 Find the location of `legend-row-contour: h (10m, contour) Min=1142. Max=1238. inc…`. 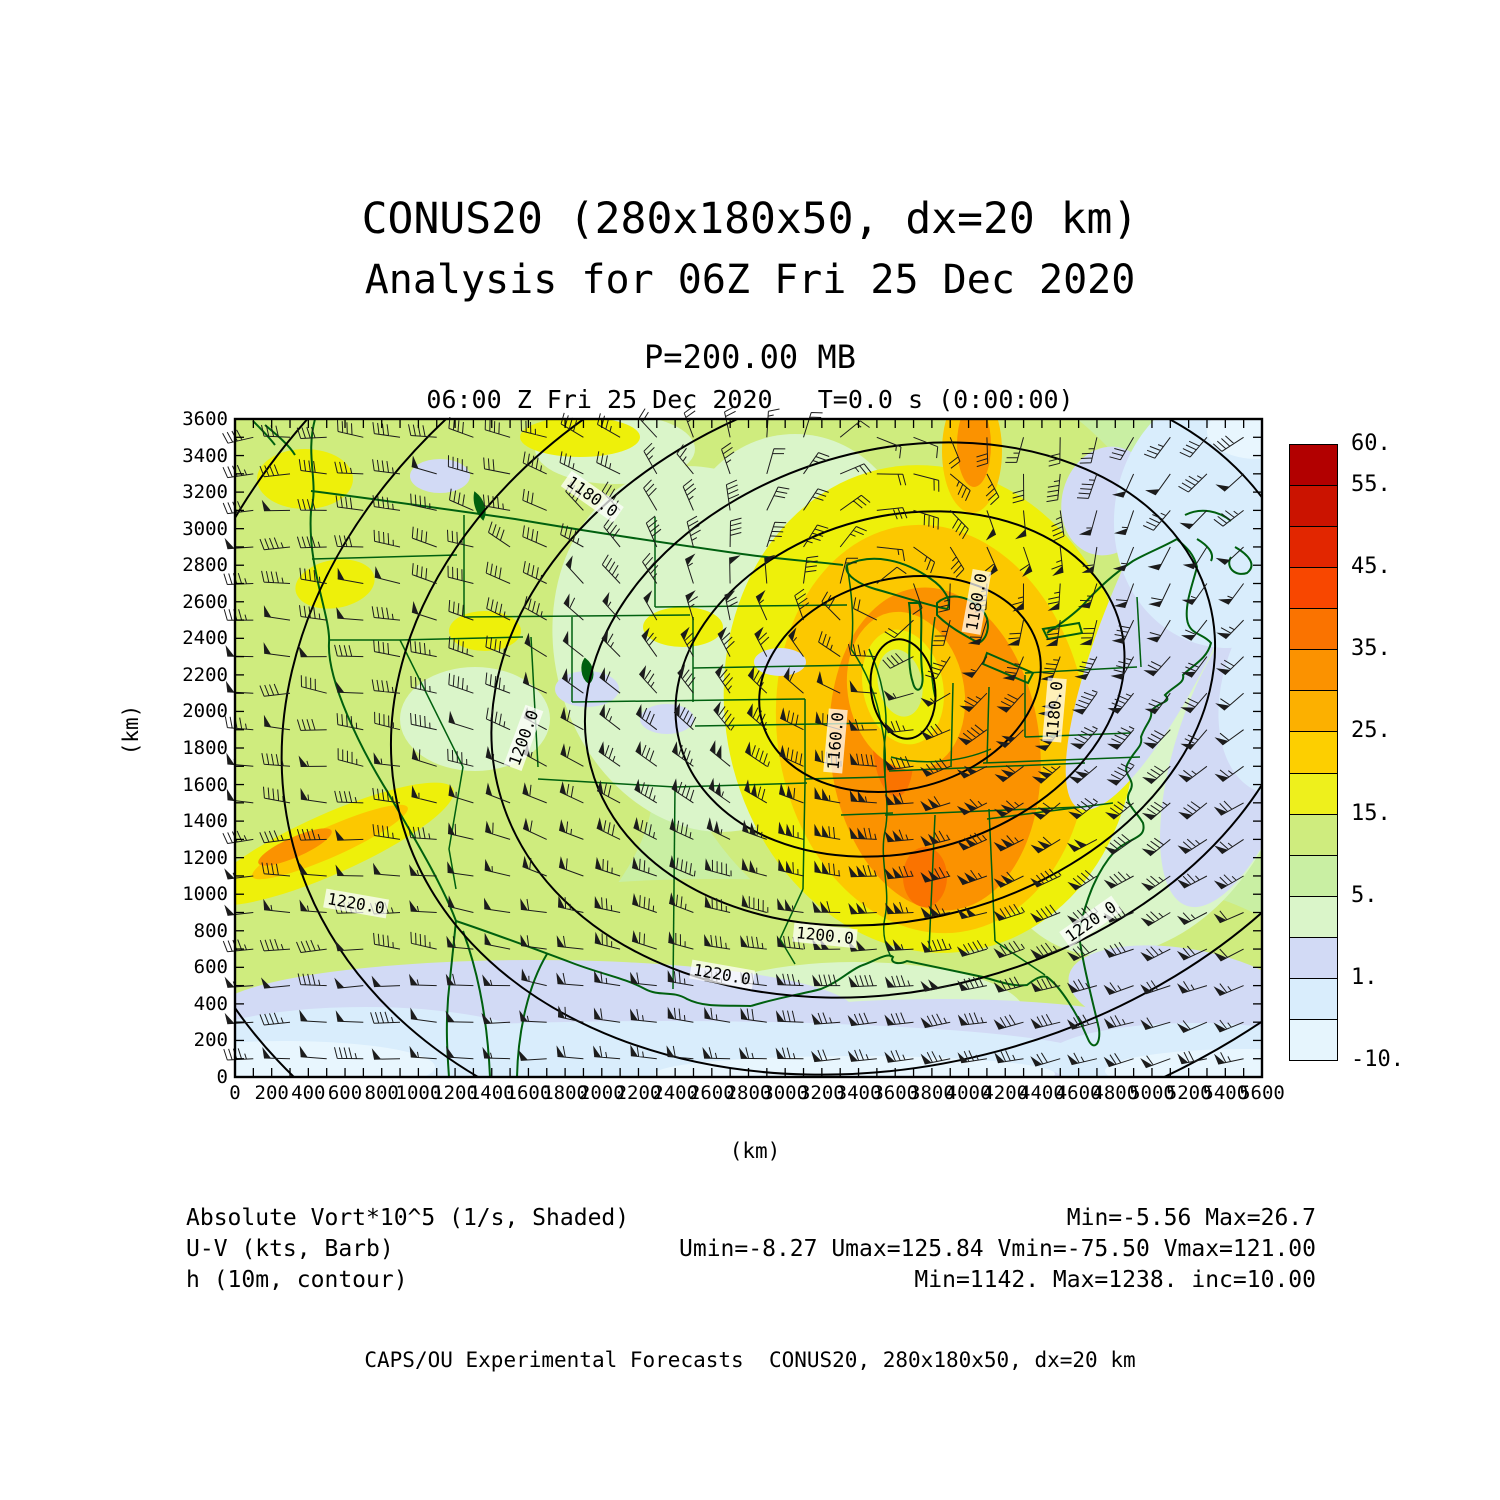

legend-row-contour: h (10m, contour) Min=1142. Max=1238. inc… is located at coordinates (751, 1280).